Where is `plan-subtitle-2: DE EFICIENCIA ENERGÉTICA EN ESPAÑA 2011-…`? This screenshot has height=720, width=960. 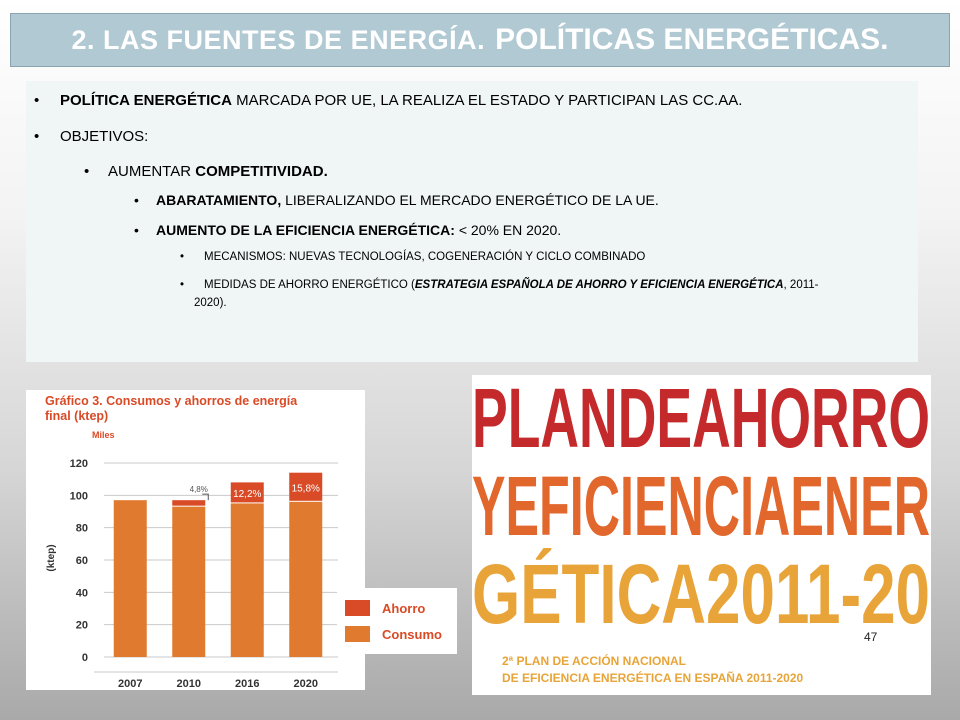
plan-subtitle-2: DE EFICIENCIA ENERGÉTICA EN ESPAÑA 2011-… is located at coordinates (653, 677).